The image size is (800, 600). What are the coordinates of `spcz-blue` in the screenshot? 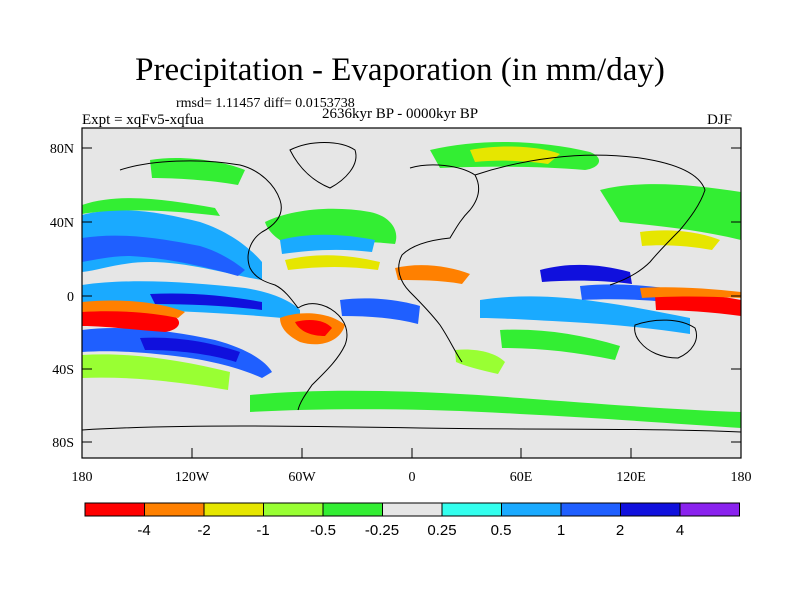 It's located at (177, 353).